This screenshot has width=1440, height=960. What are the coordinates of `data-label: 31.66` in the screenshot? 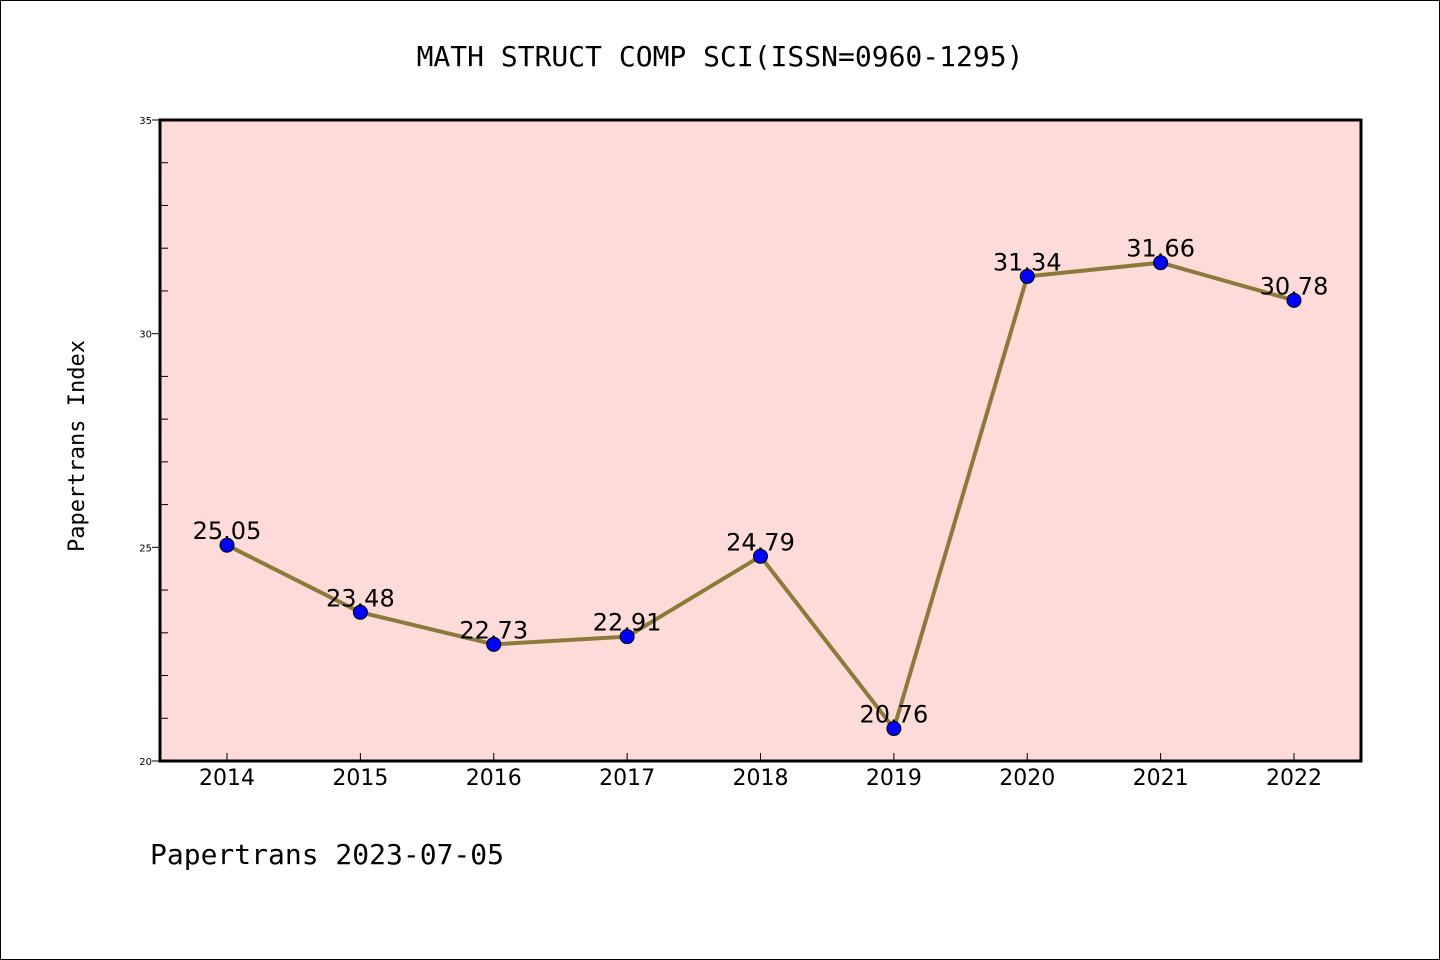 It's located at (1160, 249).